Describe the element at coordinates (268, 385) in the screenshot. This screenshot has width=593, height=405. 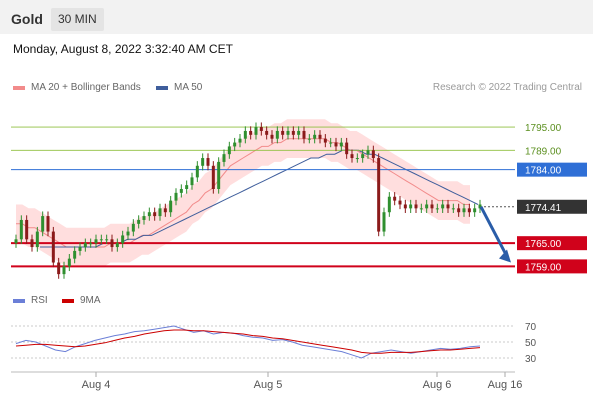
I see `x-tick-label: Aug 5` at that location.